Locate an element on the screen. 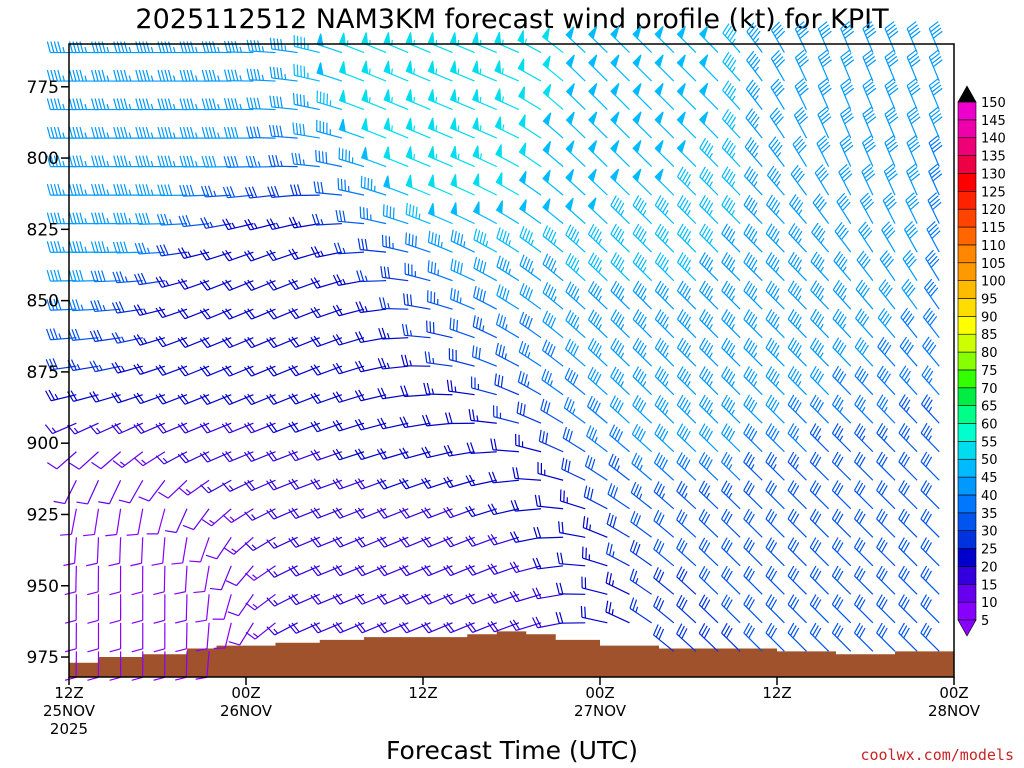 This screenshot has width=1024, height=768. colorbar-label: 75 is located at coordinates (989, 371).